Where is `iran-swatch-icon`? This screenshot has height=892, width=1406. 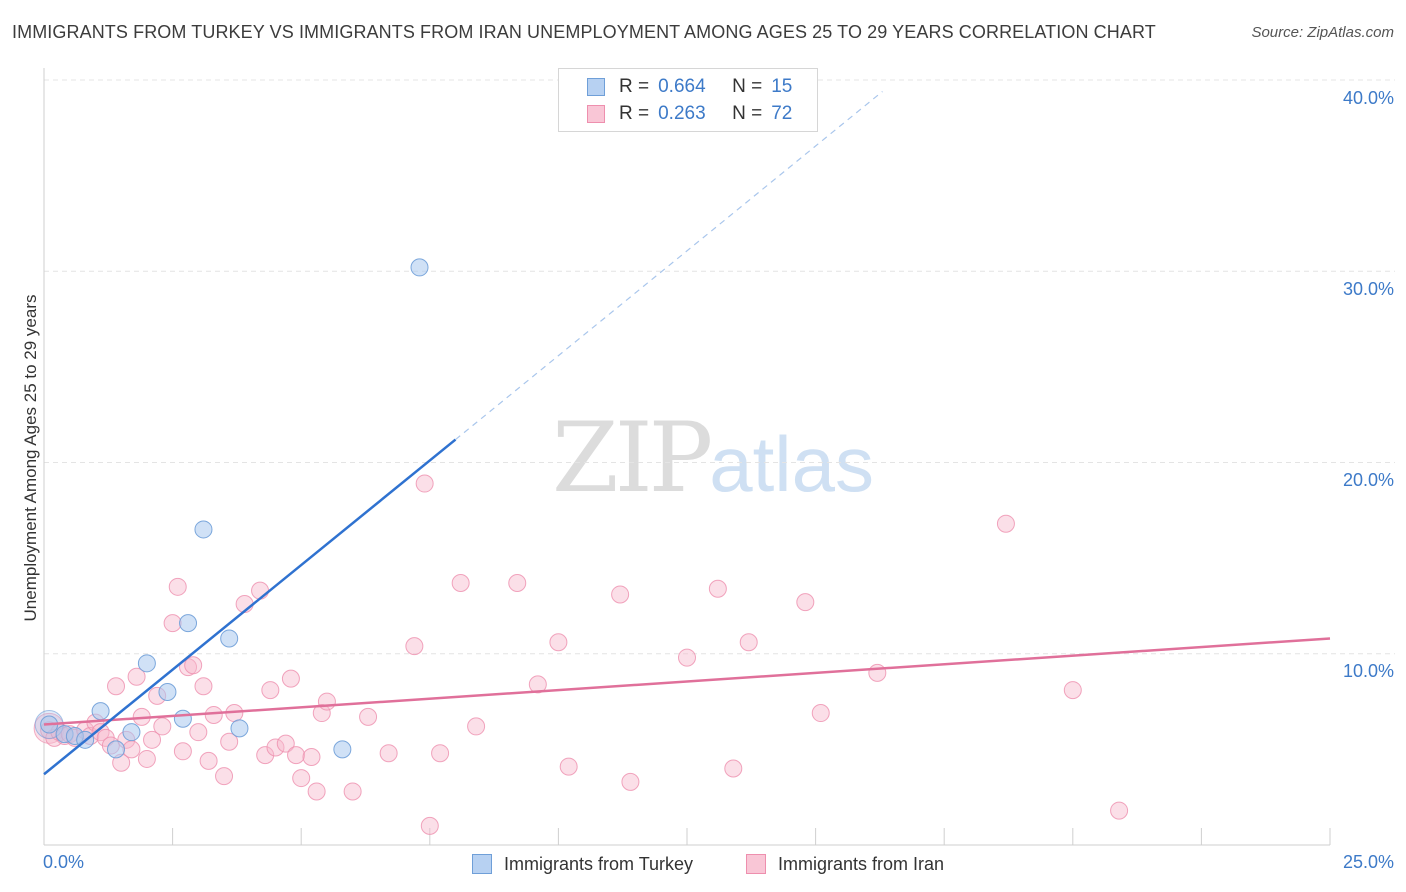 iran-swatch-icon is located at coordinates (596, 114).